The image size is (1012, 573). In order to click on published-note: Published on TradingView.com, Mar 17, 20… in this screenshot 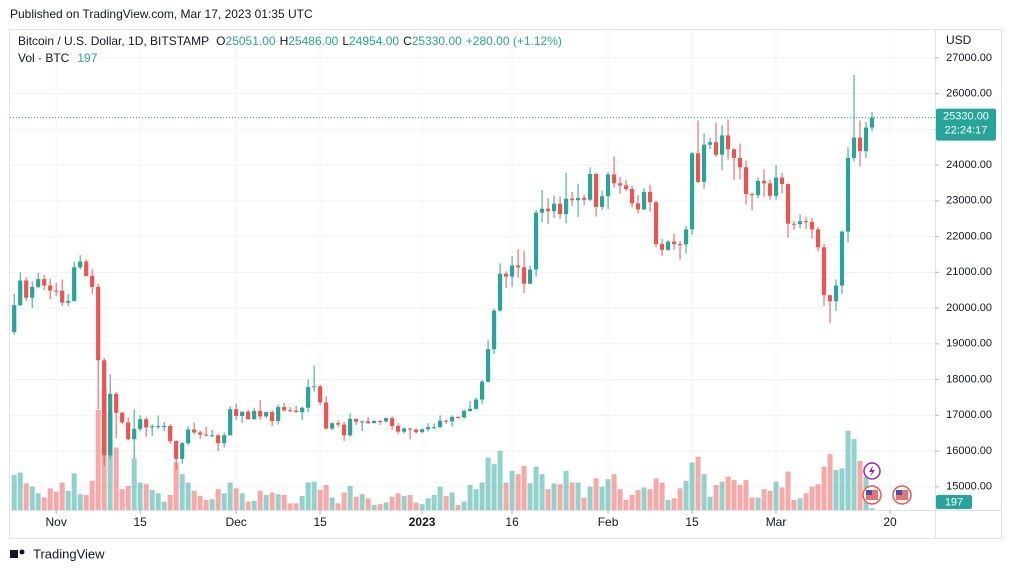, I will do `click(161, 14)`.